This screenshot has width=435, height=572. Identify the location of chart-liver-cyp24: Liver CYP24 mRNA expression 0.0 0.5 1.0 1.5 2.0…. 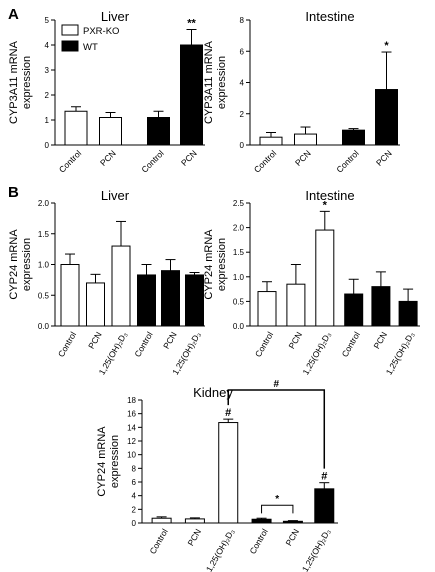
(106, 282).